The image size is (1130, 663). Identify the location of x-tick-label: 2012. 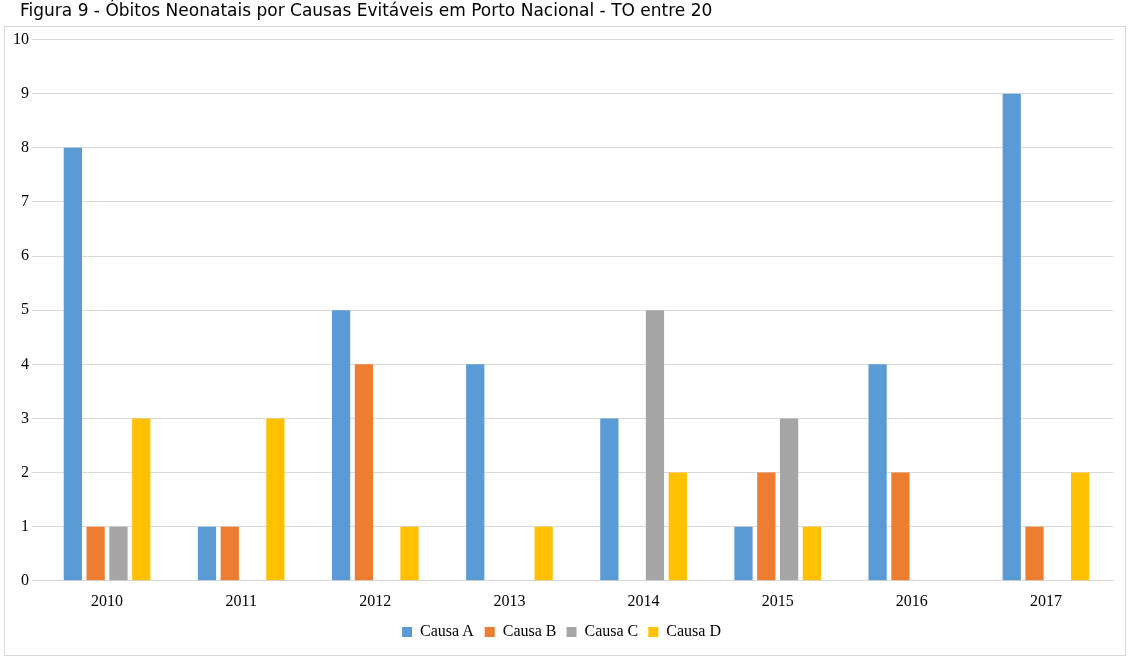
(375, 600).